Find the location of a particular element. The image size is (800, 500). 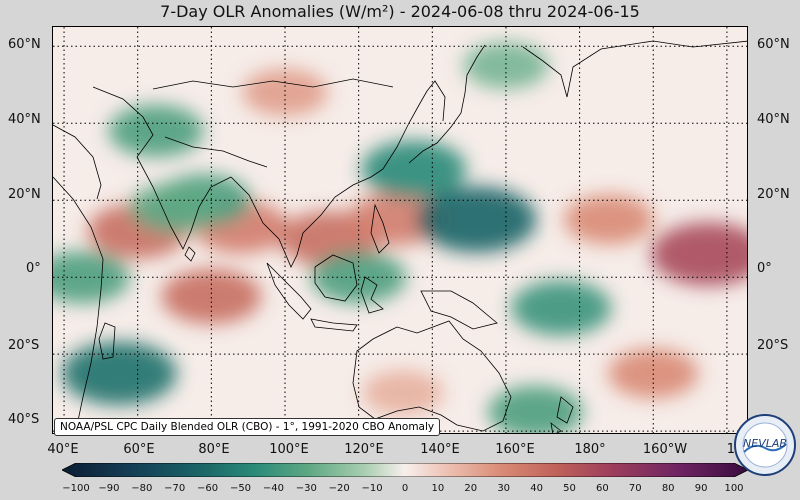

coastline-new-zealand is located at coordinates (562, 414).